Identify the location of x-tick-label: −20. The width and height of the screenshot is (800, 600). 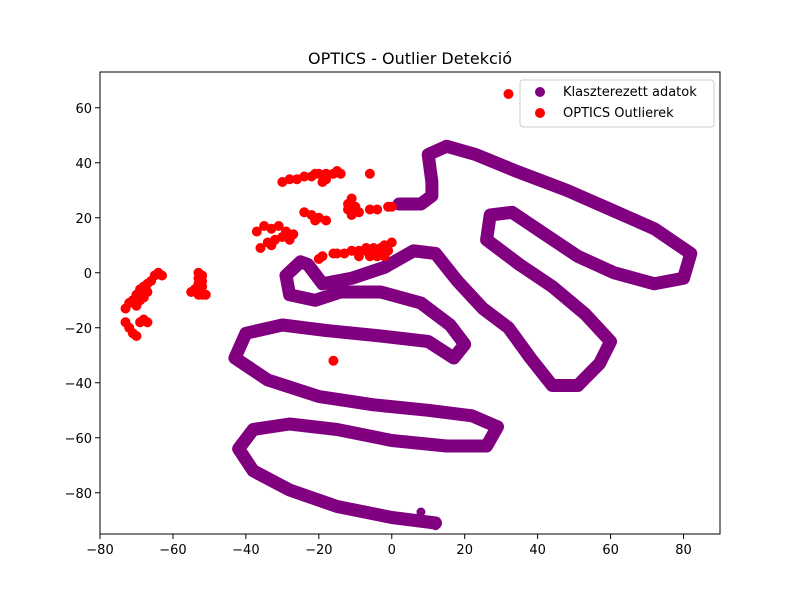
(318, 550).